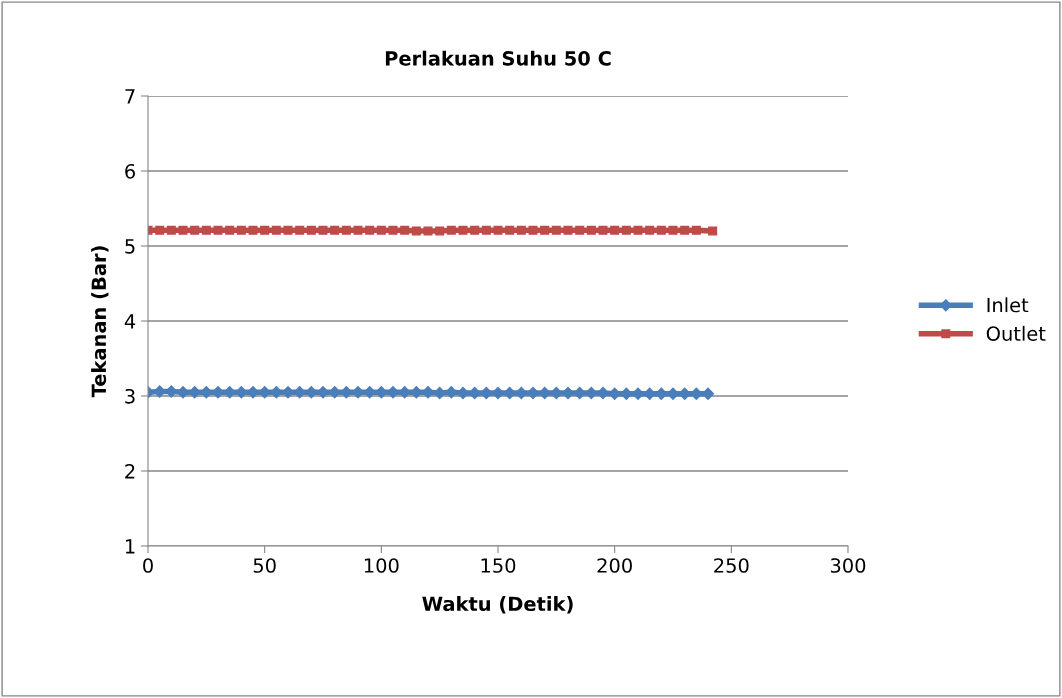 The height and width of the screenshot is (698, 1062). Describe the element at coordinates (381, 565) in the screenshot. I see `x-tick-label: 100` at that location.